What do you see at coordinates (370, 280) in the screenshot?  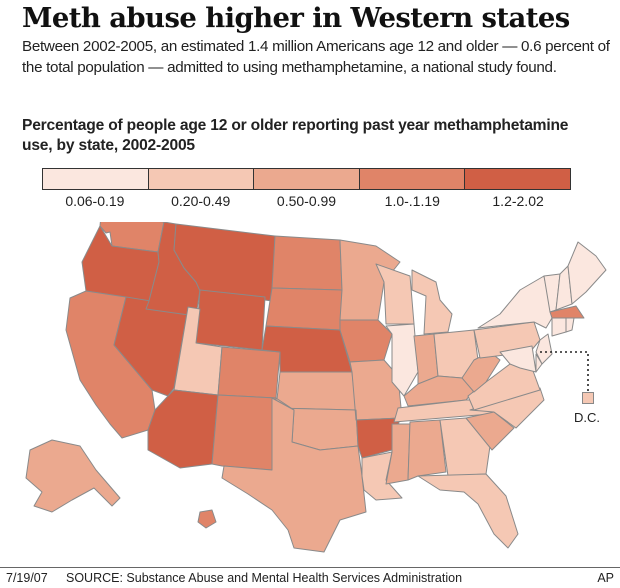 I see `state-mn` at bounding box center [370, 280].